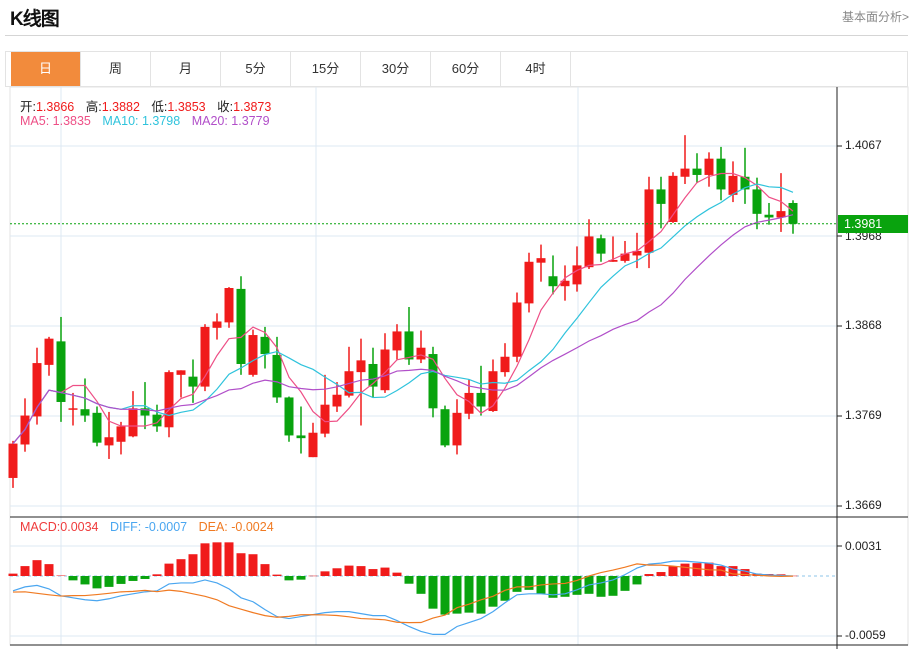  I want to click on tab-4hour: 4时, so click(536, 69).